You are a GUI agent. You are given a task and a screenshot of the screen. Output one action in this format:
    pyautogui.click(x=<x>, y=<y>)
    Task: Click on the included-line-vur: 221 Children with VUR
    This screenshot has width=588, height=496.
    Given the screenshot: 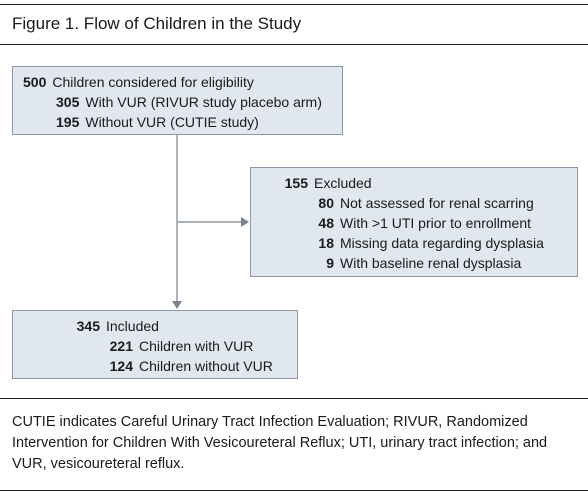 What is the action you would take?
    pyautogui.click(x=179, y=346)
    